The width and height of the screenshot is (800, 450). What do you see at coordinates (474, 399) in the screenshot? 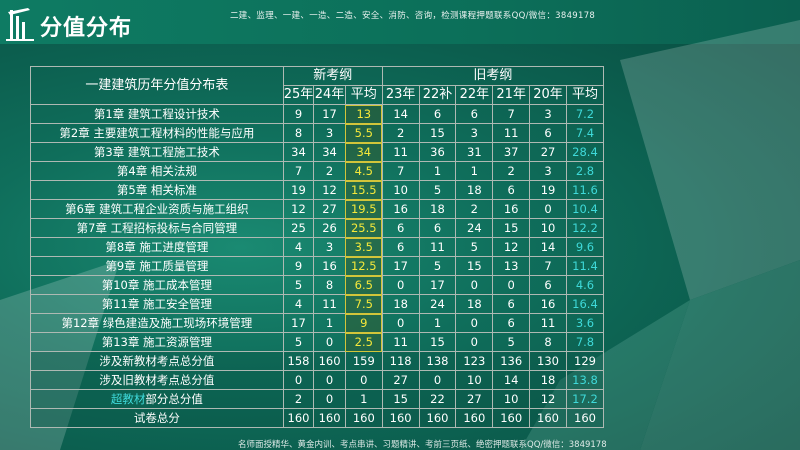
I see `summary-cell: 27` at bounding box center [474, 399].